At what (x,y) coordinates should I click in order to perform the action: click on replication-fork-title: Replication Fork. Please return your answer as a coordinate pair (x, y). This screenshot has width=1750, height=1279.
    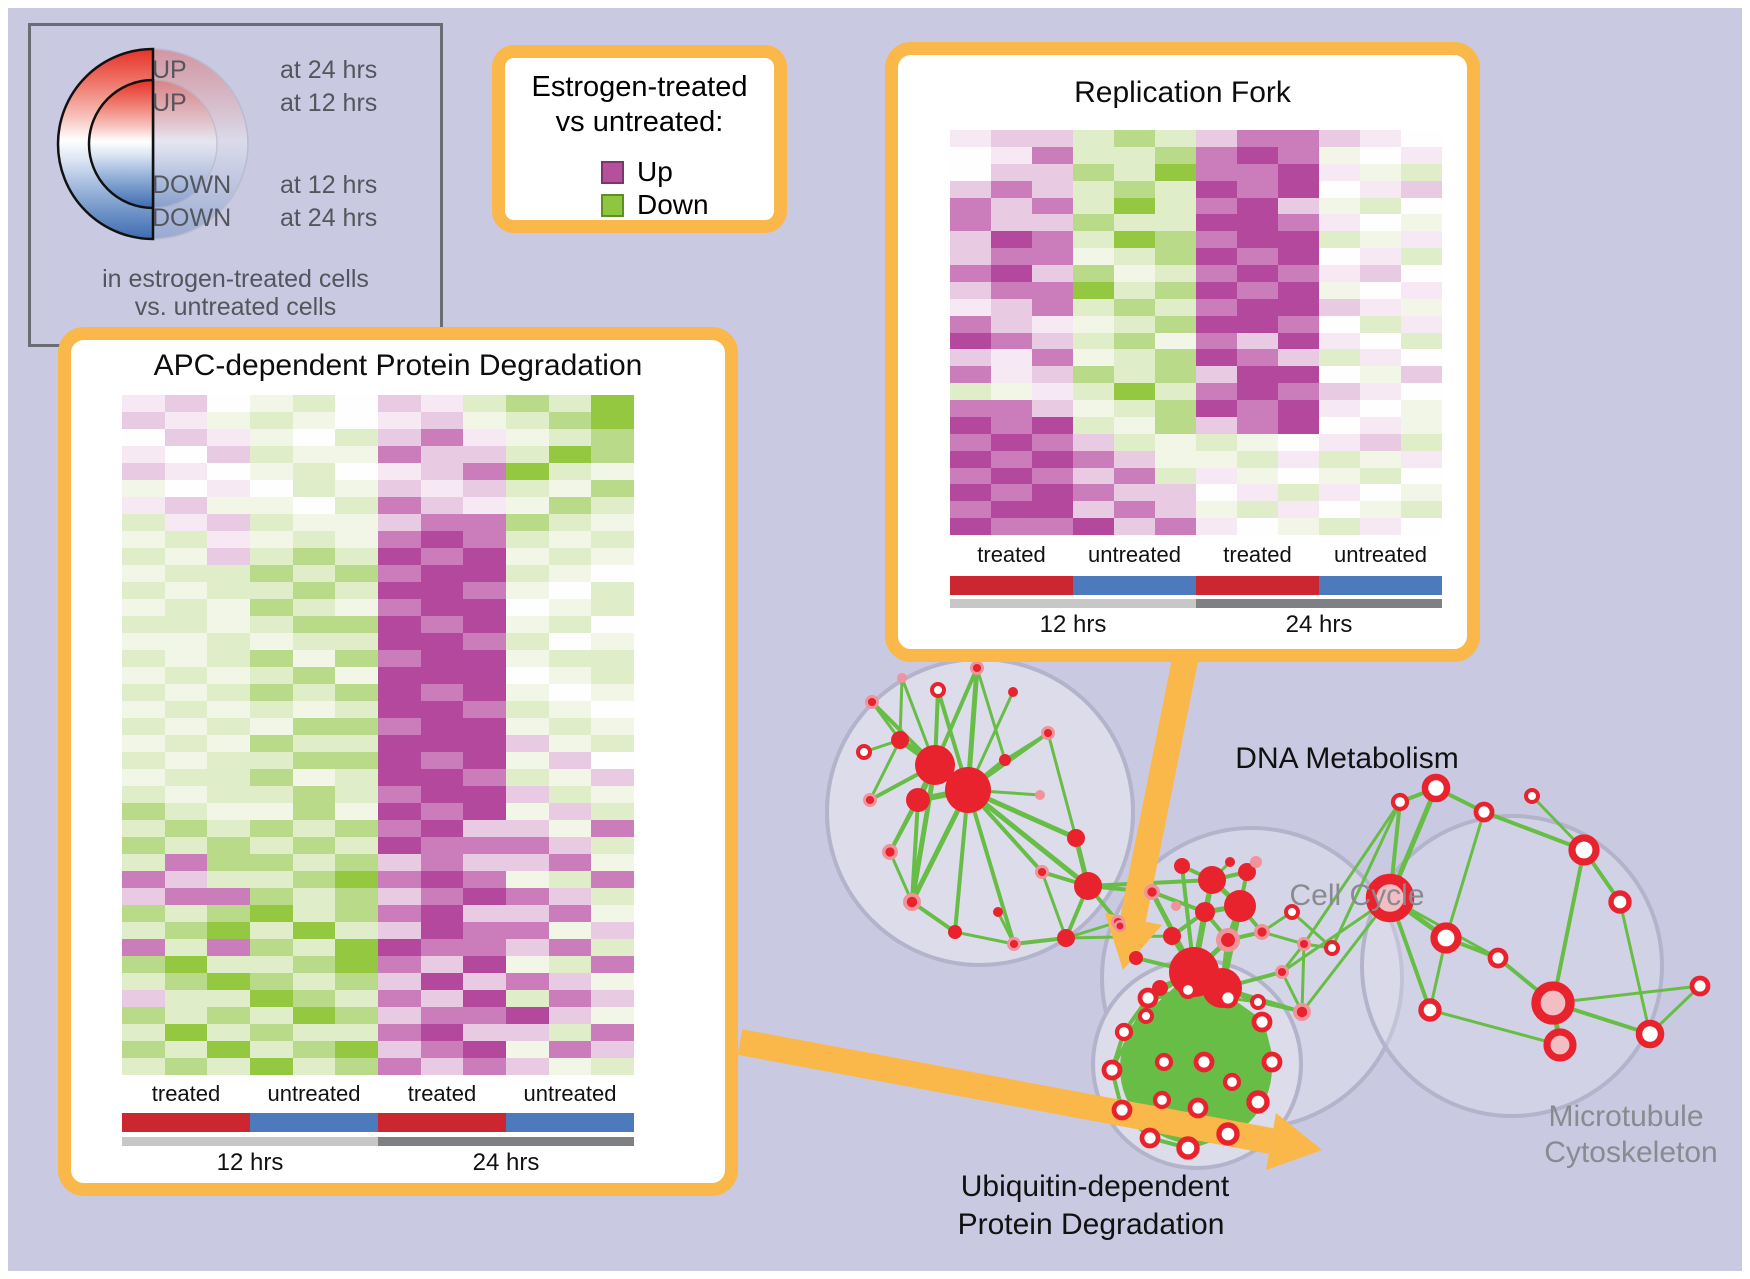
    Looking at the image, I should click on (1182, 92).